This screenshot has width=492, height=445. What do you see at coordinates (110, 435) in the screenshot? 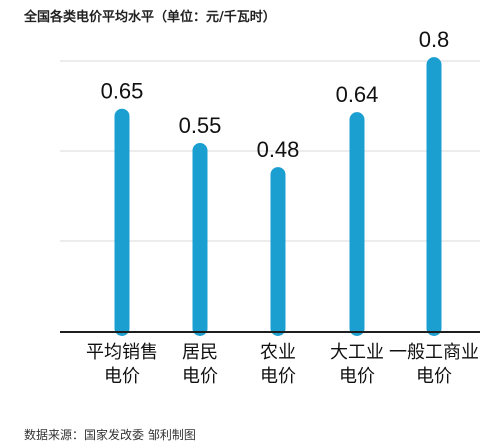
I see `source-note: 数据来源：国家发改委 邹利制图` at bounding box center [110, 435].